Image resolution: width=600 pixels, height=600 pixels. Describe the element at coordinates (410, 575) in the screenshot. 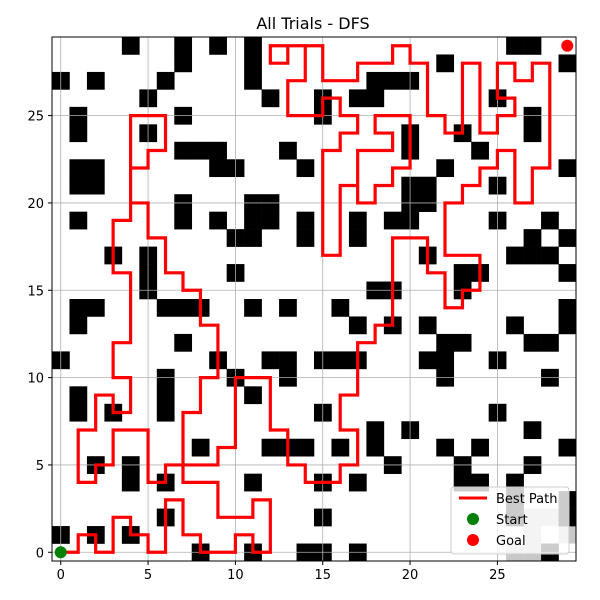

I see `x-tick-label: 20` at that location.